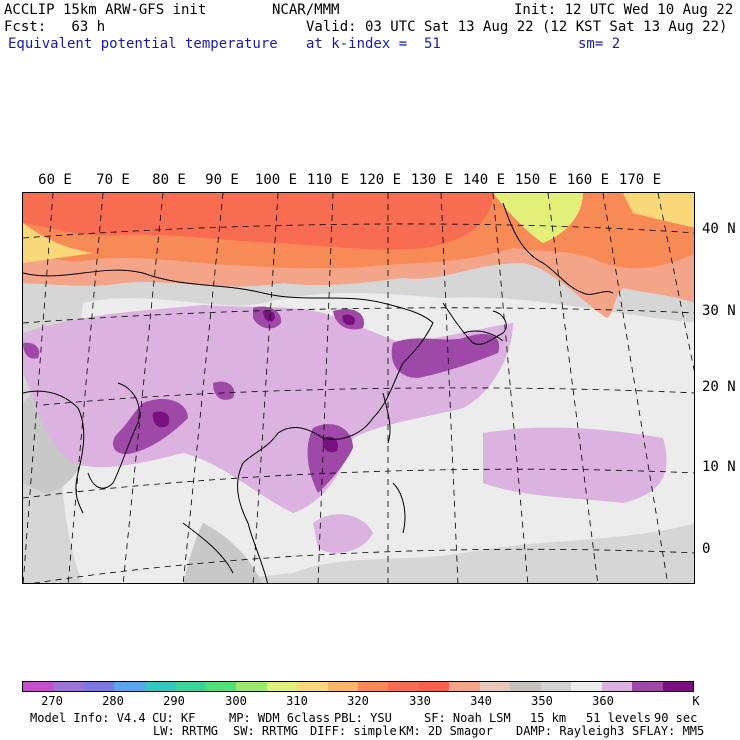  What do you see at coordinates (619, 718) in the screenshot?
I see `model-info-item: 51 levels` at bounding box center [619, 718].